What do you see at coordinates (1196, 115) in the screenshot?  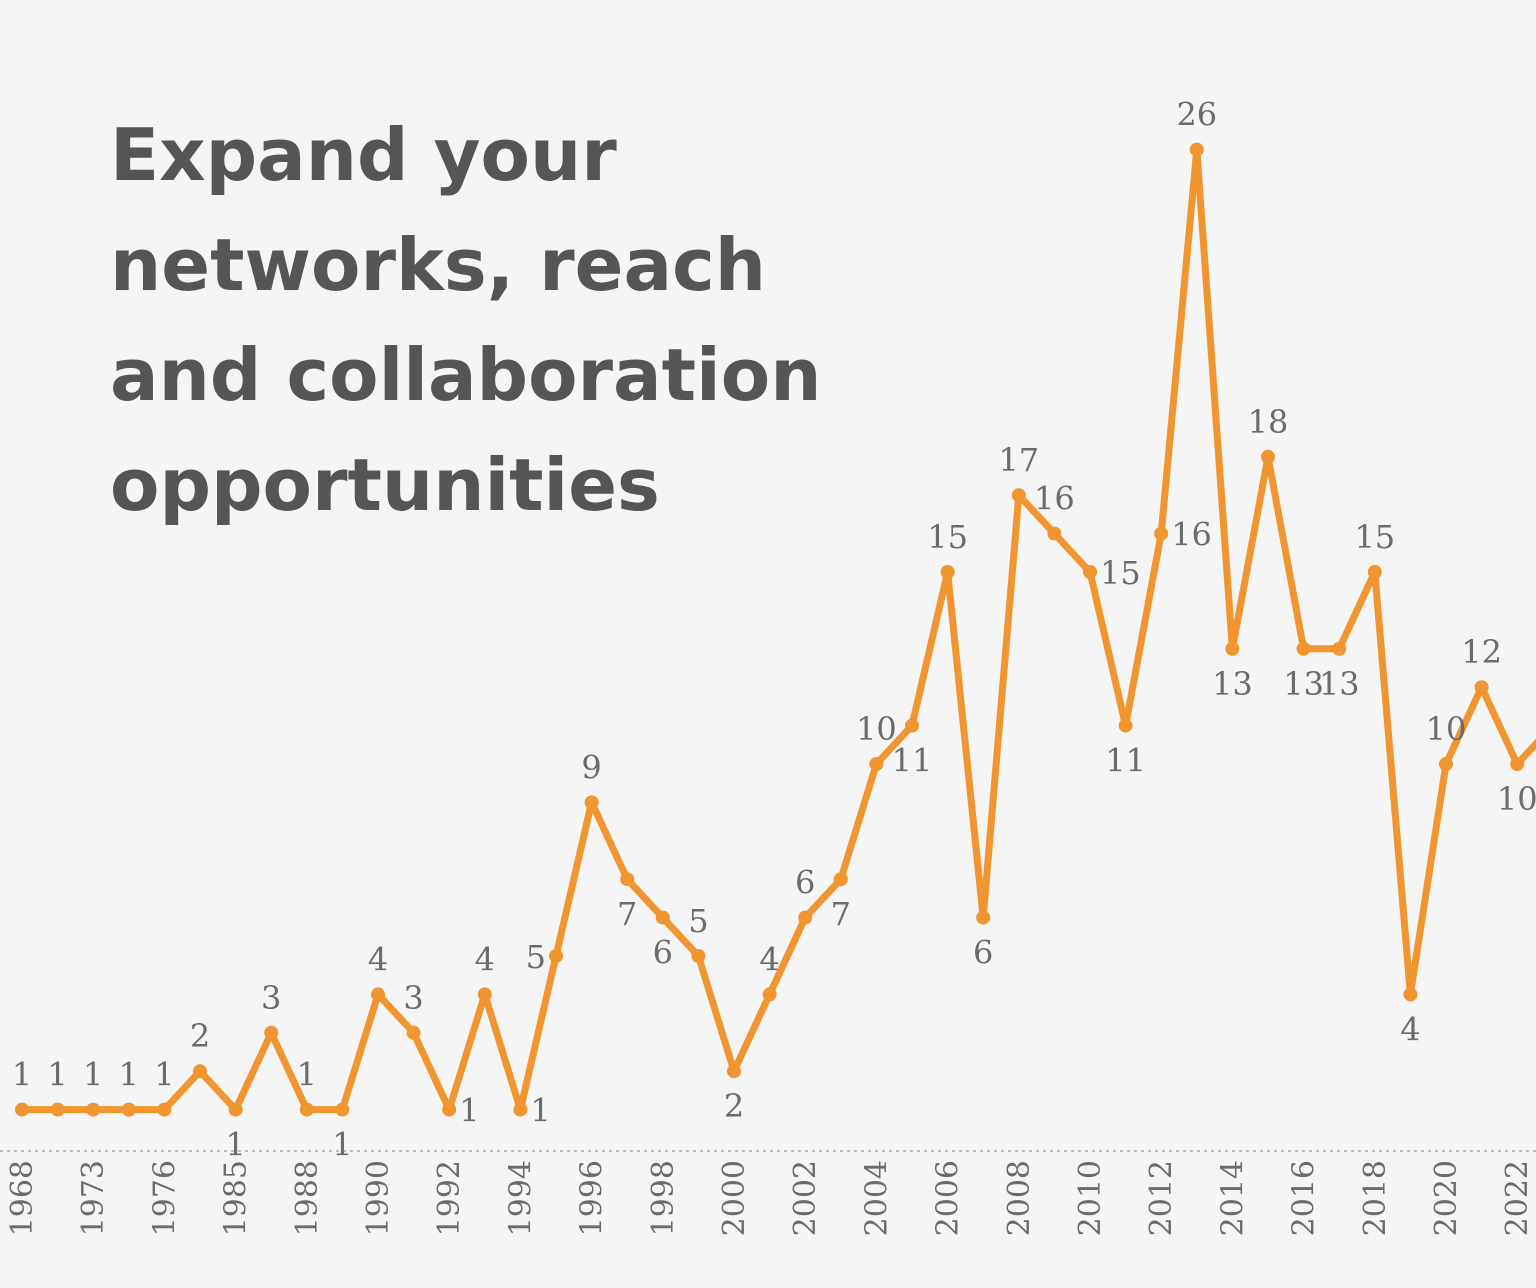 I see `data-label: 26` at bounding box center [1196, 115].